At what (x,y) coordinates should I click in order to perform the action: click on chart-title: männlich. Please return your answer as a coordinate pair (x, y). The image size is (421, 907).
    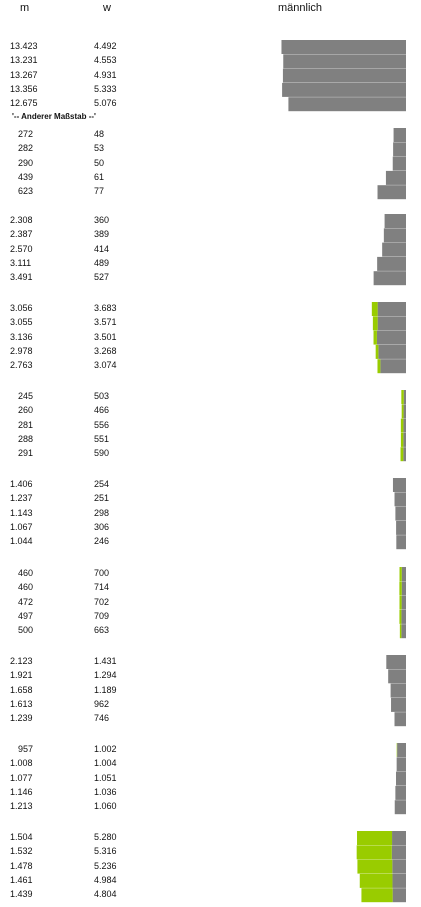
    Looking at the image, I should click on (300, 8).